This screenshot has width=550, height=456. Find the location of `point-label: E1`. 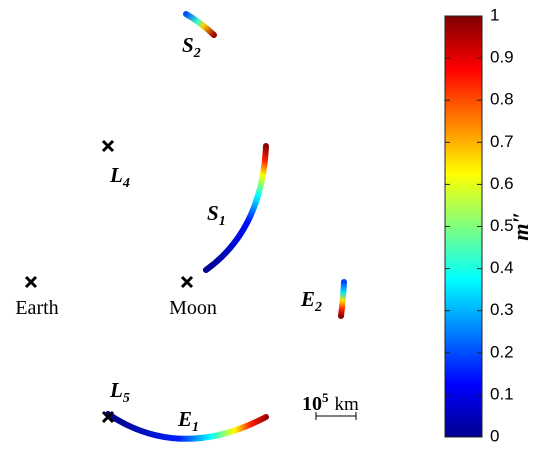

point-label: E1 is located at coordinates (188, 421).